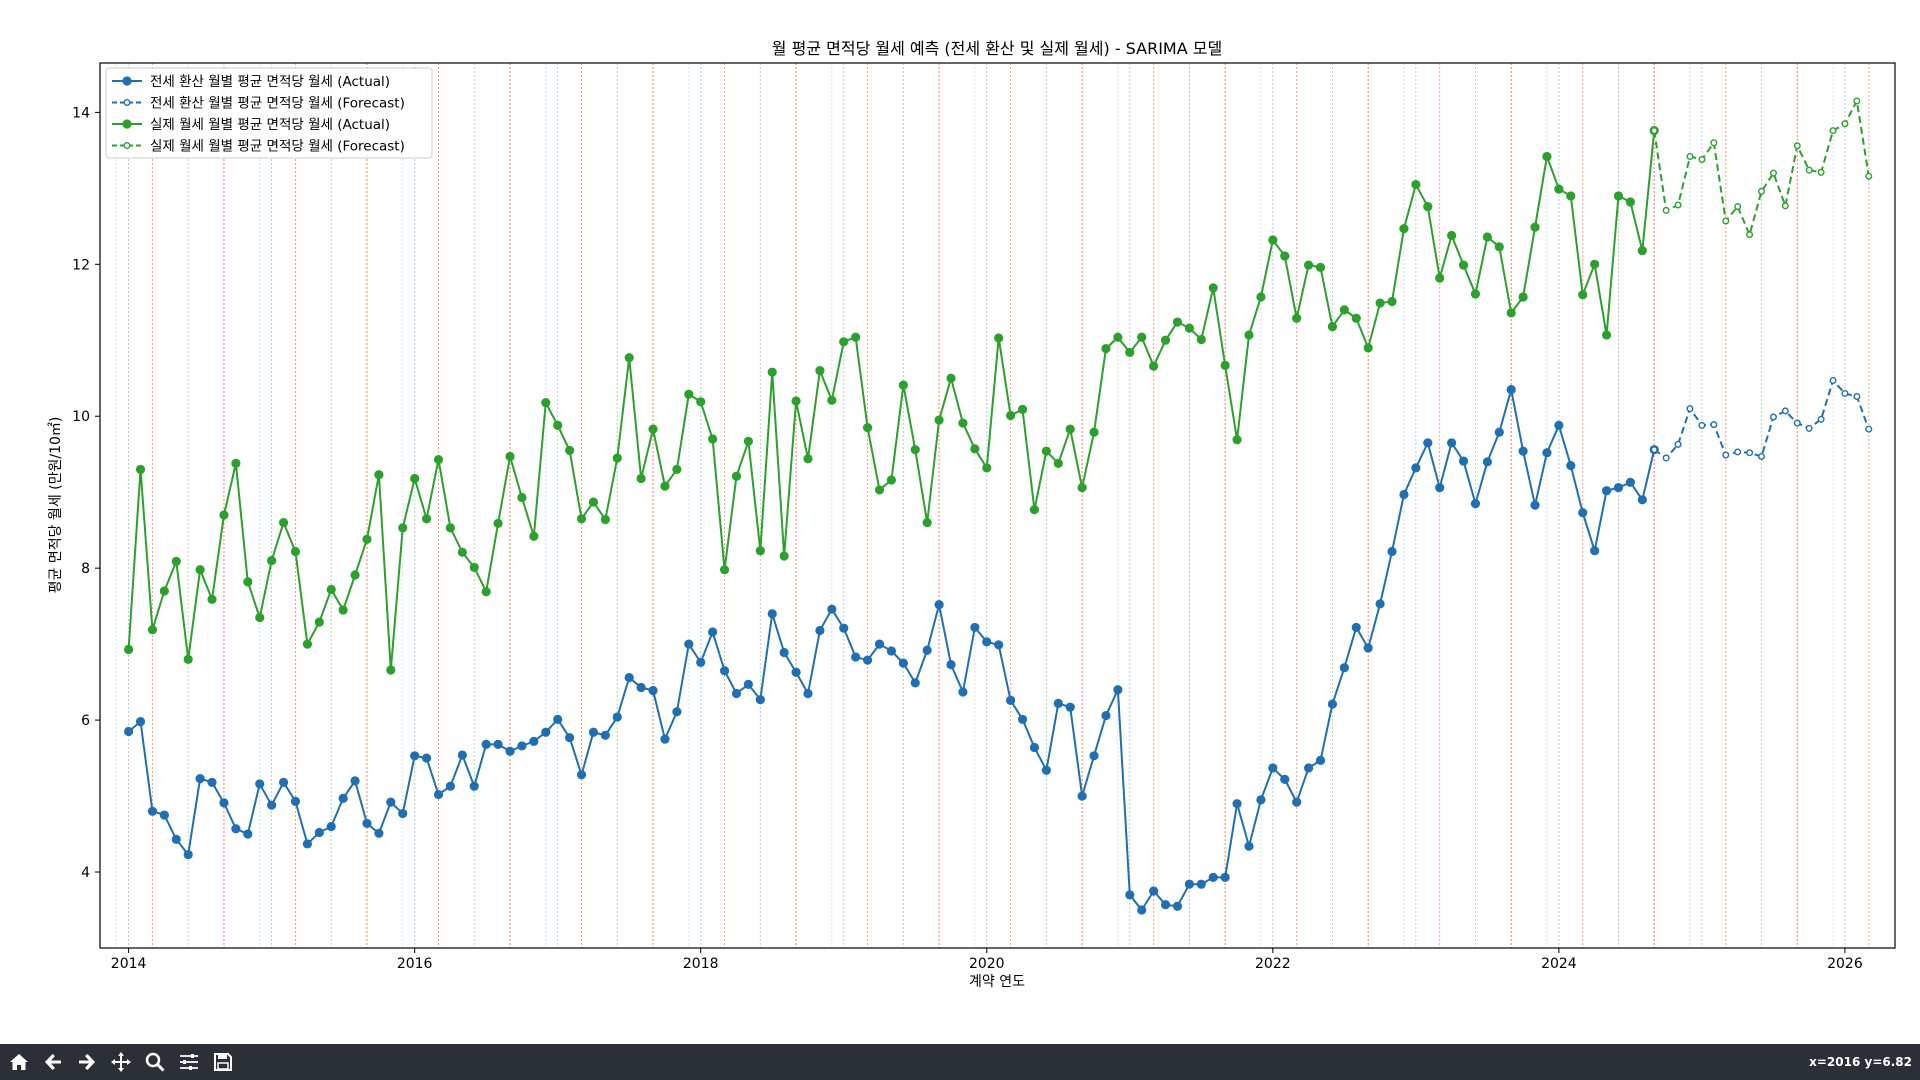  I want to click on y-tick-label: 14, so click(81, 113).